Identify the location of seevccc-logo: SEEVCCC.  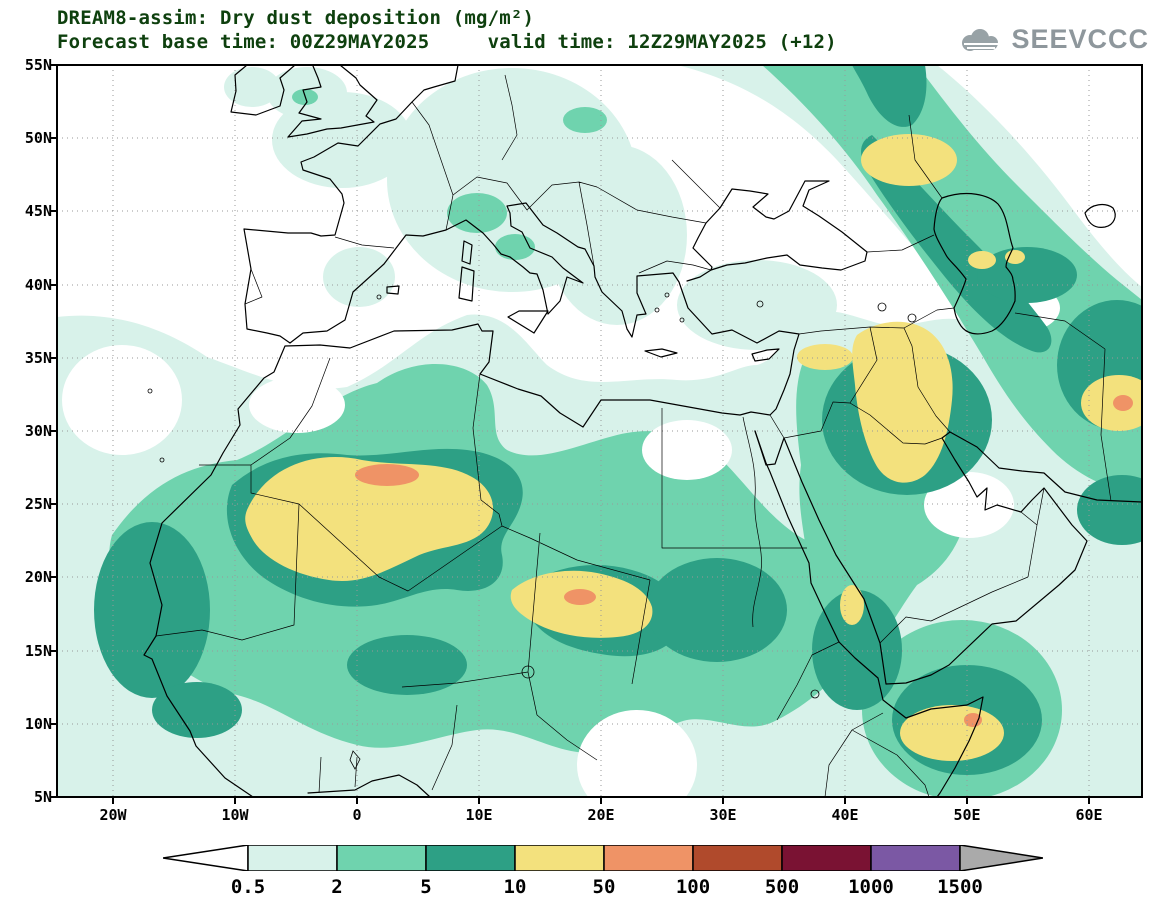
(1053, 39).